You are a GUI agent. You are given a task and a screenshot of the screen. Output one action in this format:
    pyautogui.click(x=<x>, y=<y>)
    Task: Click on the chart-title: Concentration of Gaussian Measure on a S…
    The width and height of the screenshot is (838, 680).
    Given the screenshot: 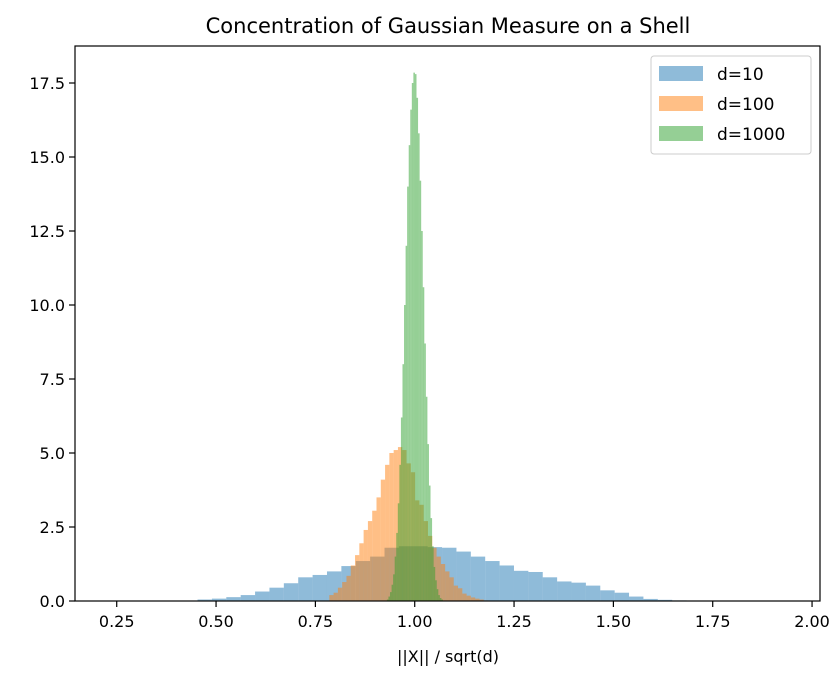 What is the action you would take?
    pyautogui.click(x=448, y=26)
    